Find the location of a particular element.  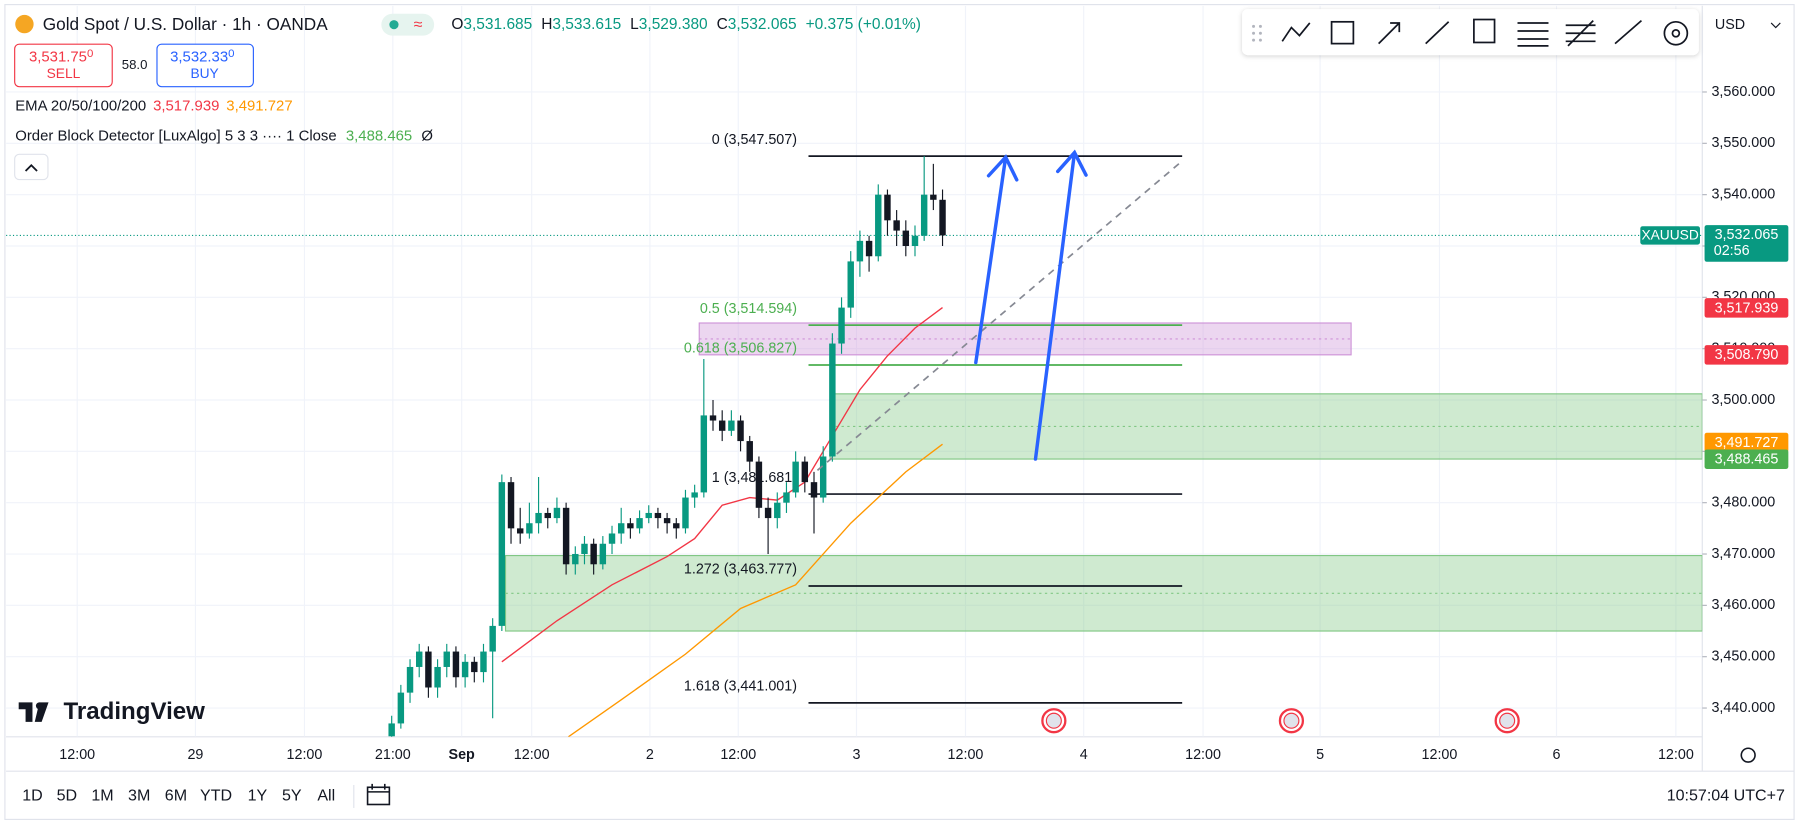

countdown: 02:56 is located at coordinates (1732, 251).